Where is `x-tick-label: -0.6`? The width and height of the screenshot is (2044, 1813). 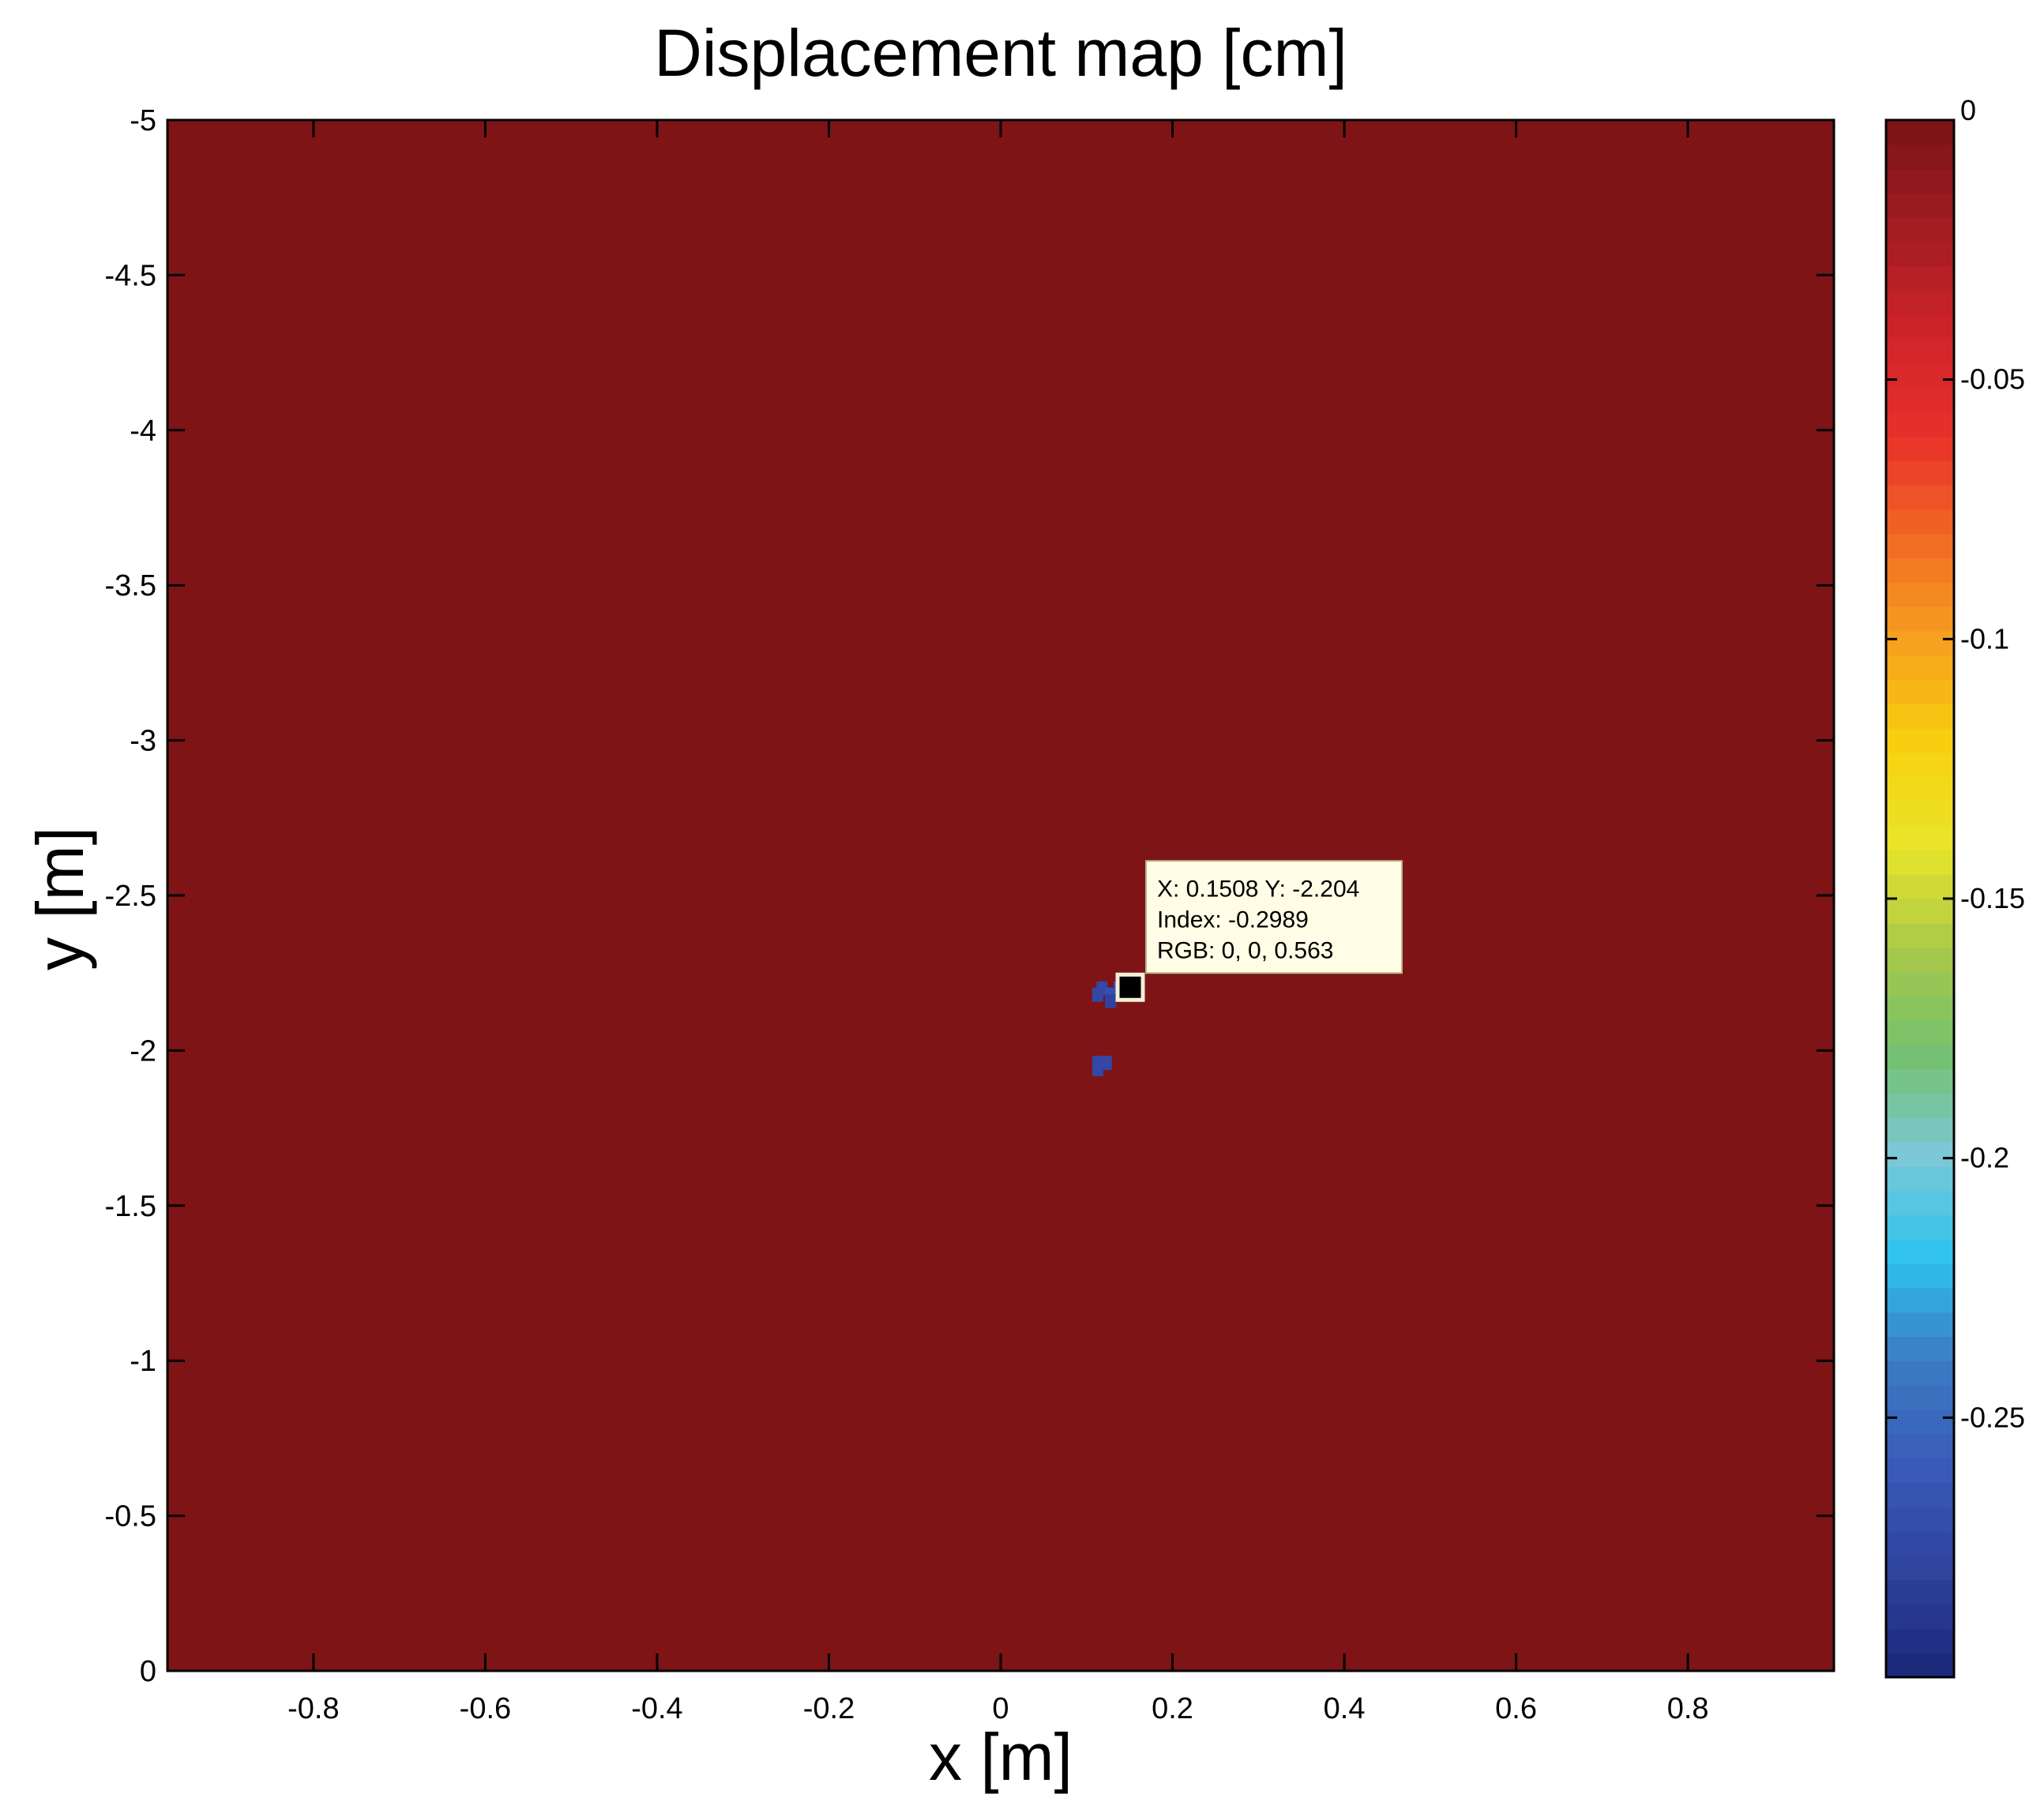 x-tick-label: -0.6 is located at coordinates (485, 1708).